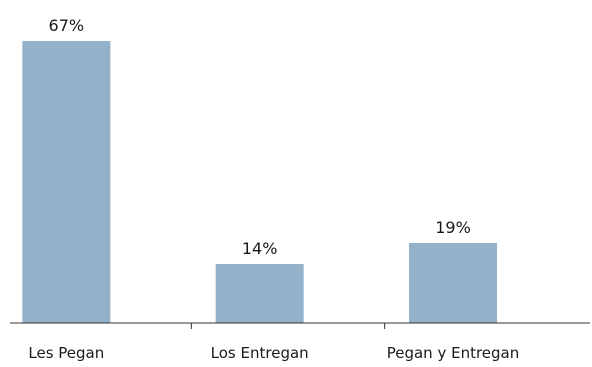 This screenshot has width=592, height=367. I want to click on value-label-0: 67%, so click(67, 25).